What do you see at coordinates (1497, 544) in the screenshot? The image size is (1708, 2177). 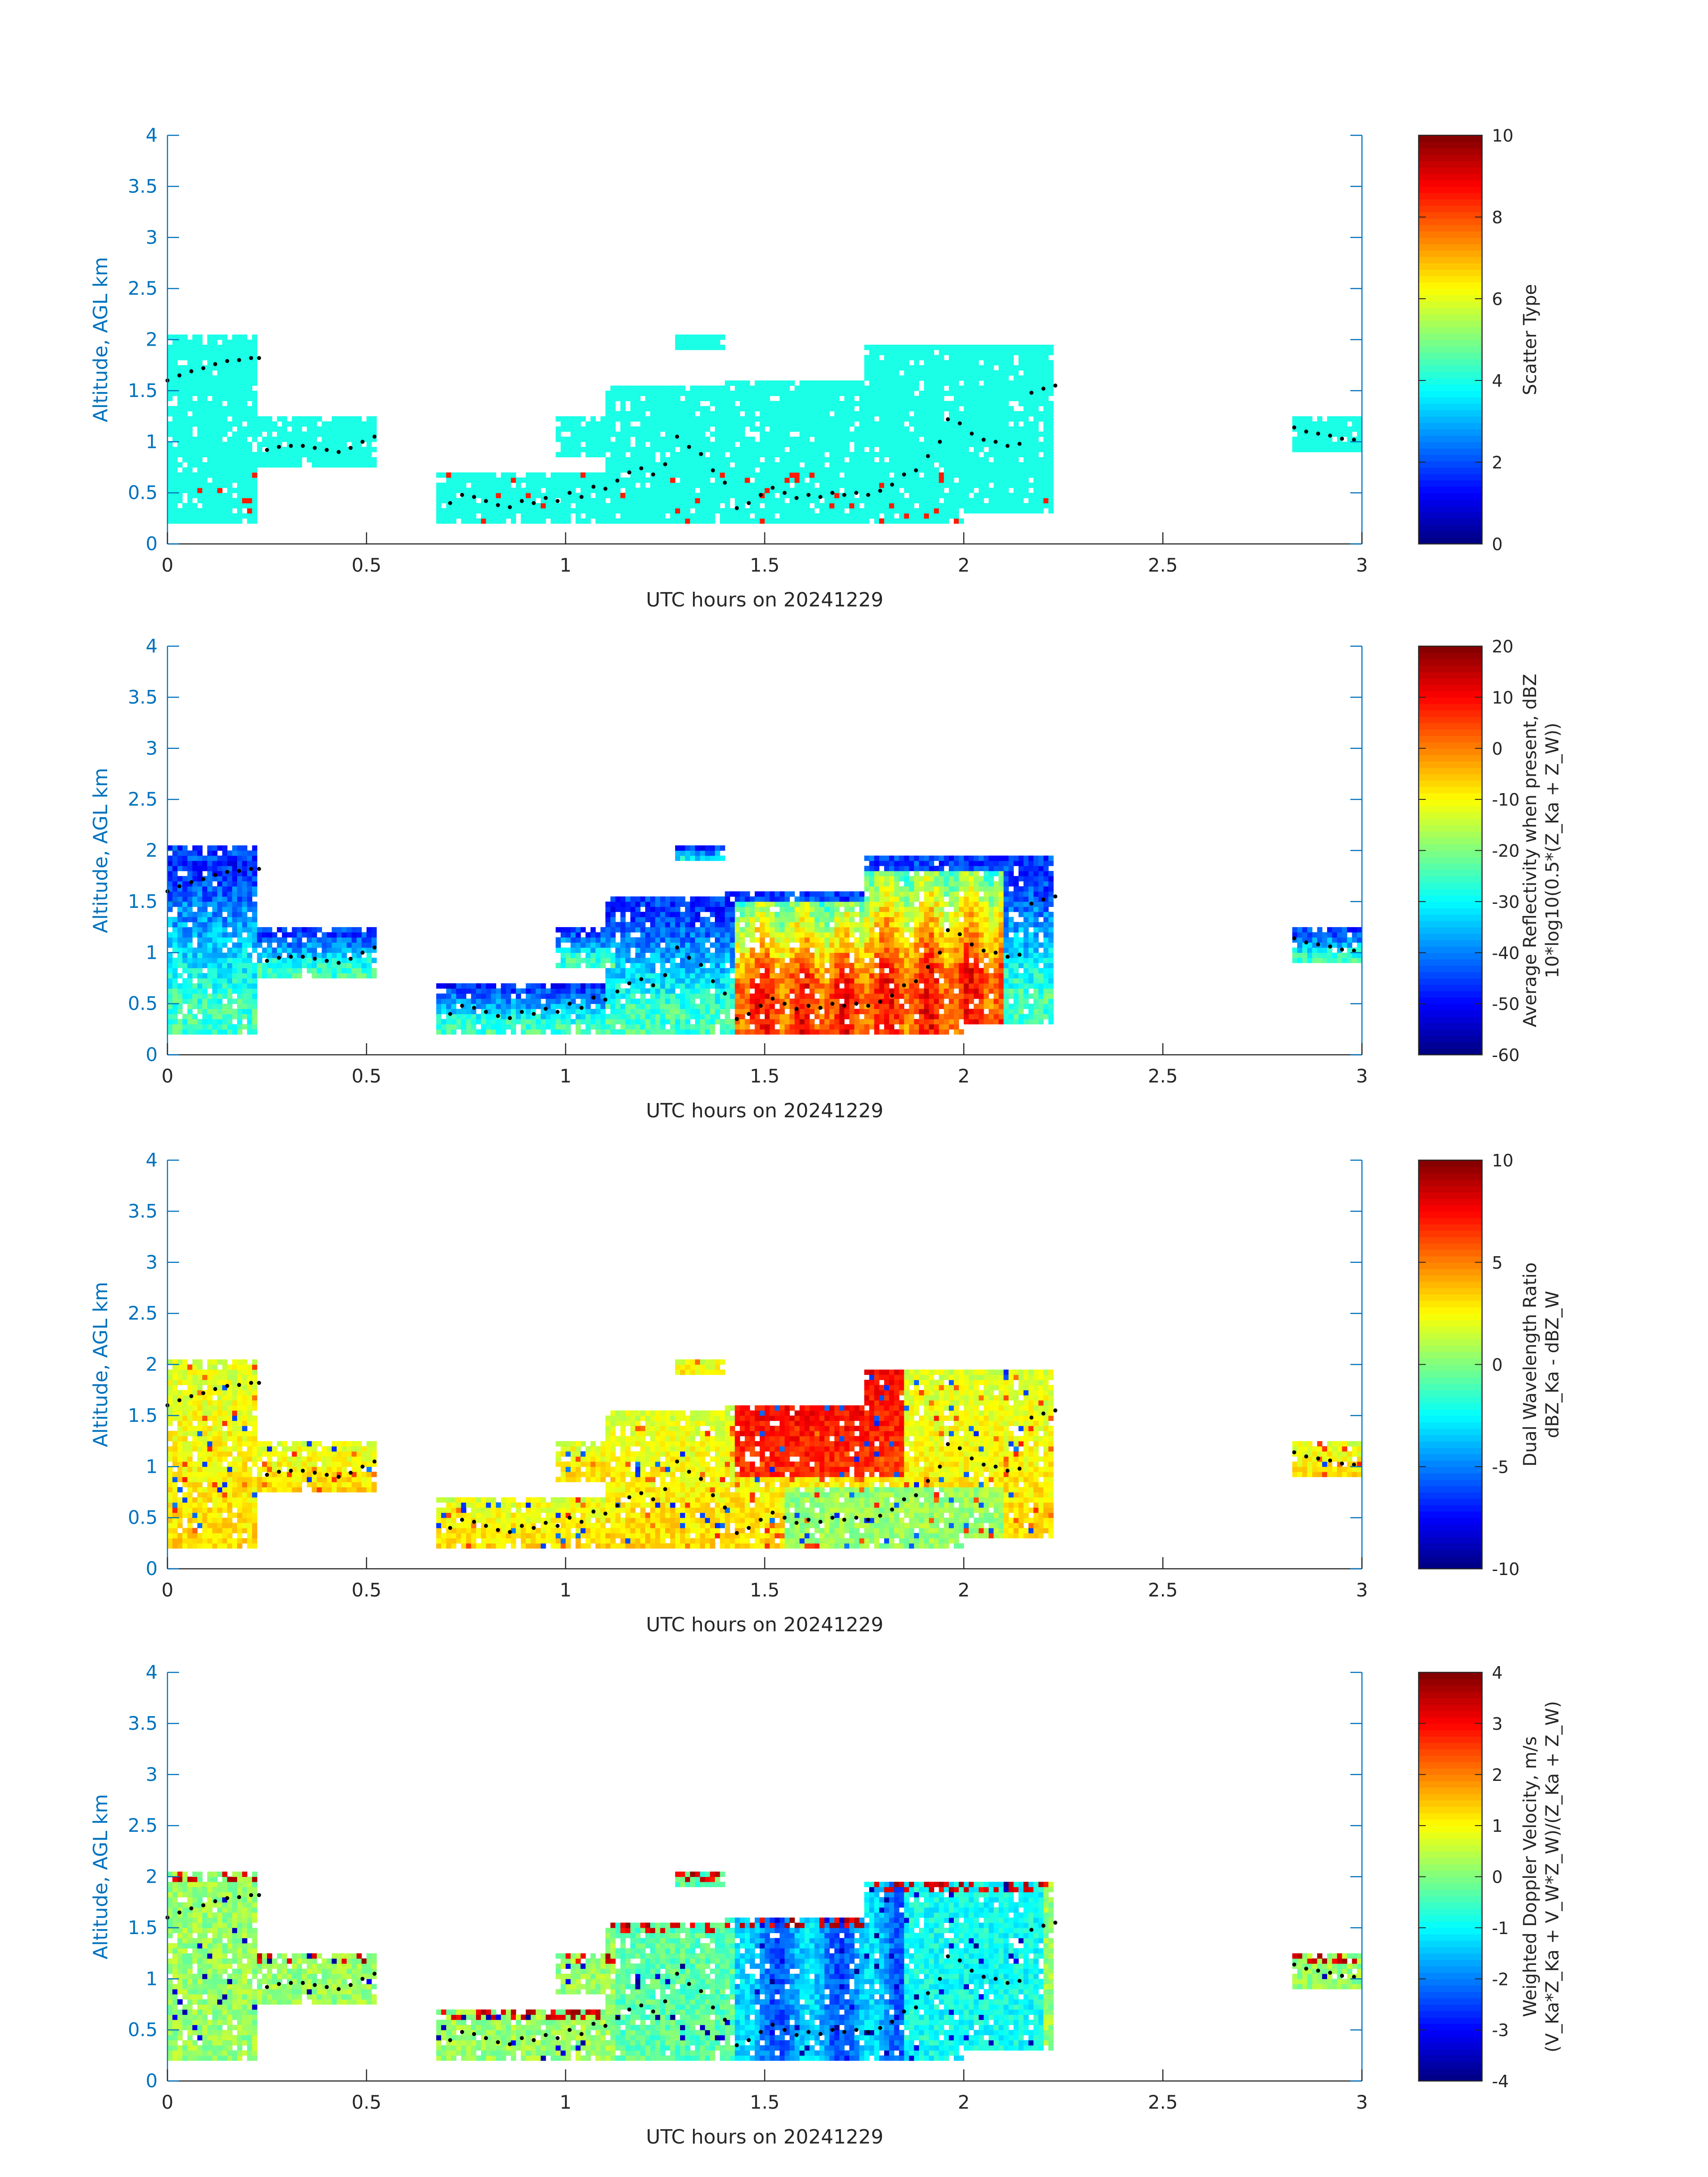 I see `colorbar-tick-label: 0` at bounding box center [1497, 544].